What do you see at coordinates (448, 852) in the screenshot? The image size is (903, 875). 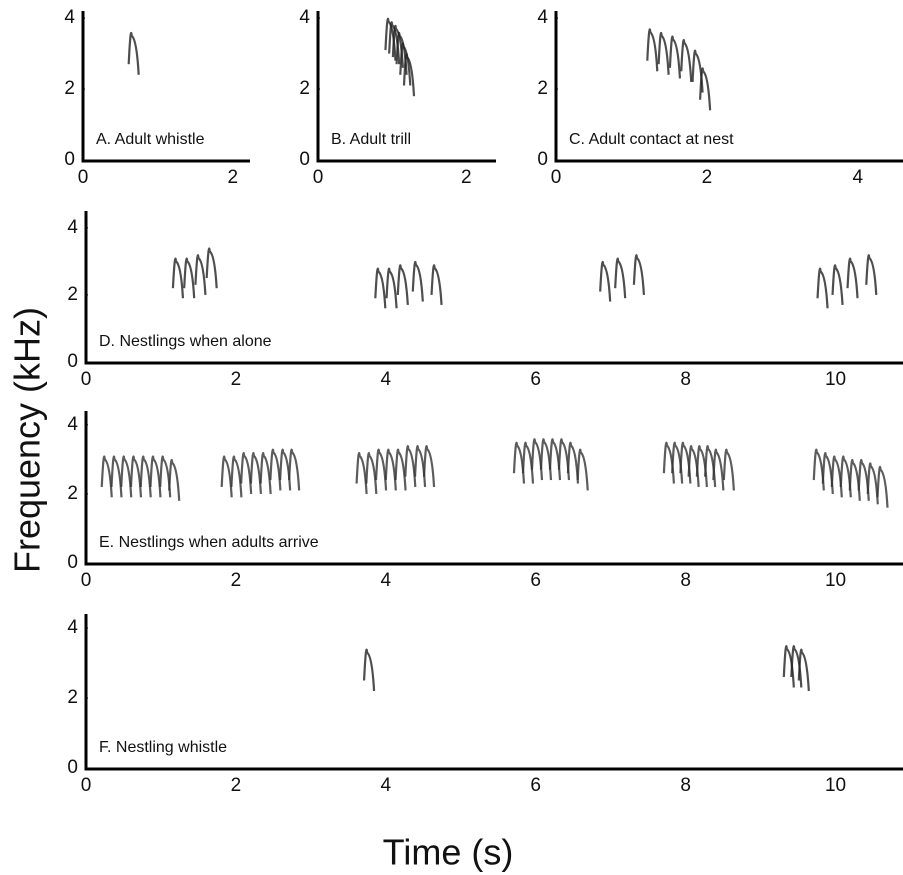 I see `x-axis-title: Time (s)` at bounding box center [448, 852].